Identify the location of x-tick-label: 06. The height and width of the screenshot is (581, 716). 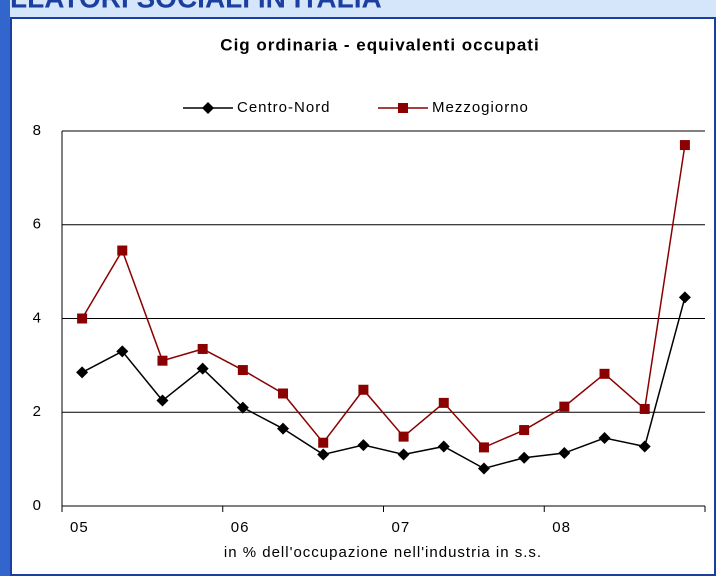
(240, 527).